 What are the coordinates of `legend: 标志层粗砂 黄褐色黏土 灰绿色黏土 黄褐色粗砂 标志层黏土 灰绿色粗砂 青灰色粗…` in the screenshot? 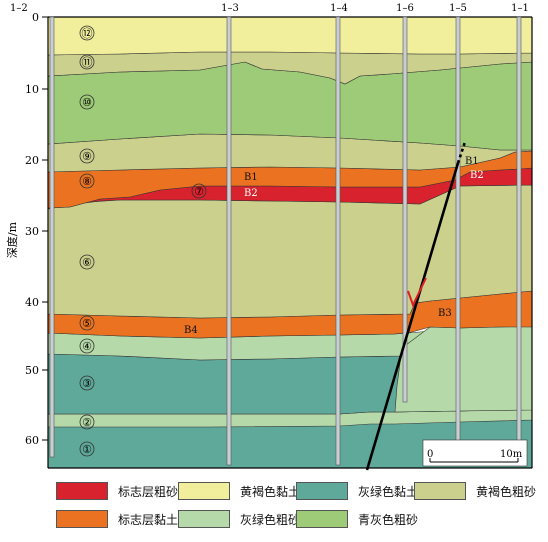 It's located at (296, 506).